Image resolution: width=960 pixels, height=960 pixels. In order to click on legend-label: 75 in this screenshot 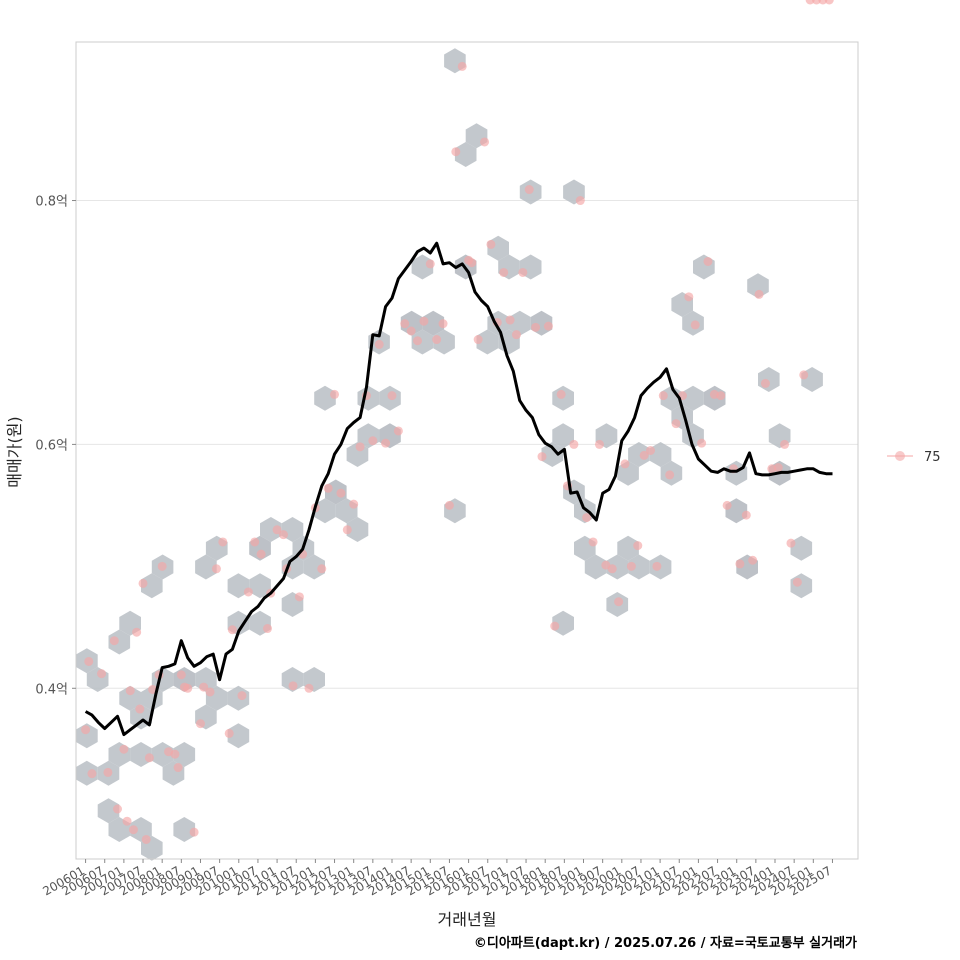, I will do `click(932, 457)`.